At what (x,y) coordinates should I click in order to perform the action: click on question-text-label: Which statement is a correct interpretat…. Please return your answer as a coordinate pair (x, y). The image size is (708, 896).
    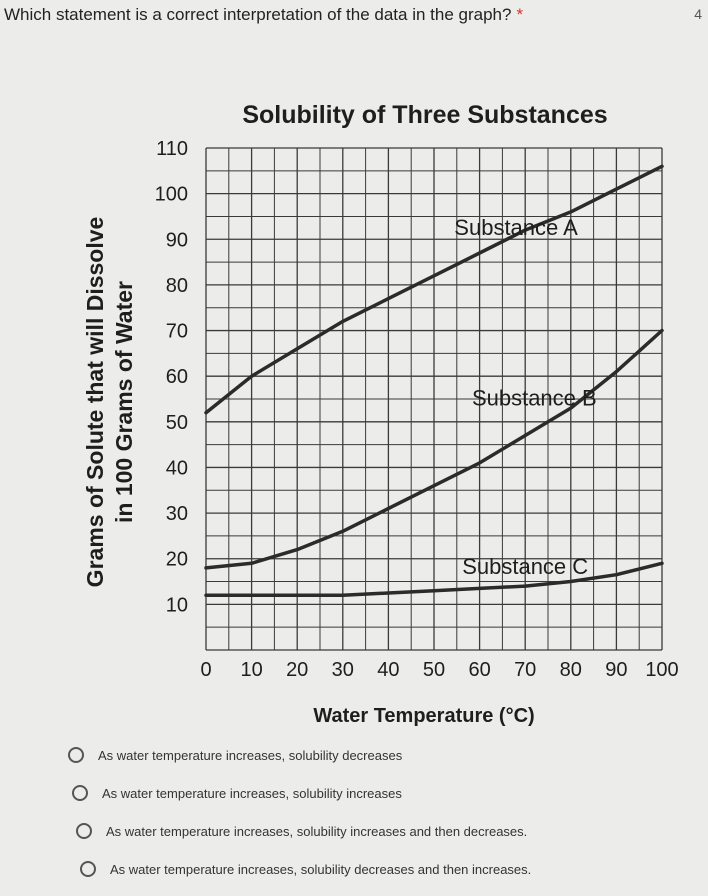
    Looking at the image, I should click on (258, 14).